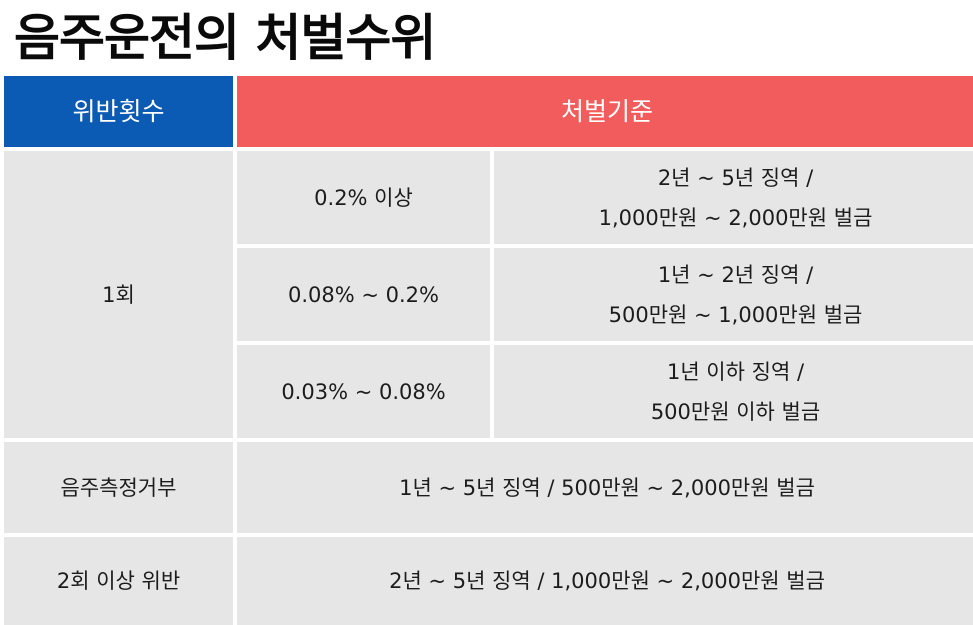  I want to click on penalty-cell: 1년 이하 징역 / 500만원 이하 벌금, so click(733, 391).